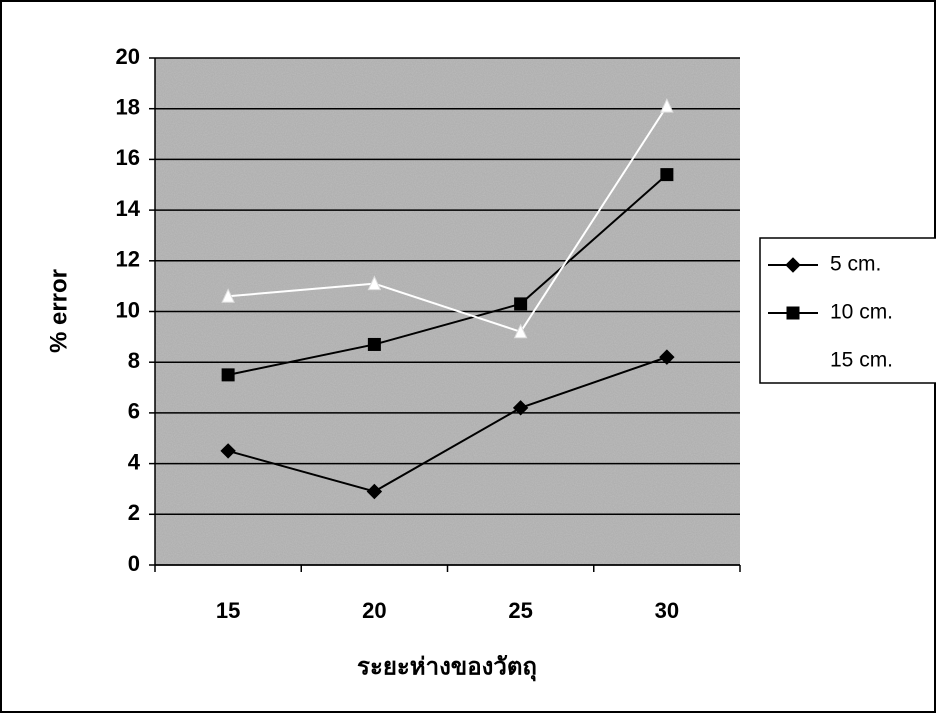 The width and height of the screenshot is (936, 713). What do you see at coordinates (128, 208) in the screenshot?
I see `y-tick-label: 14` at bounding box center [128, 208].